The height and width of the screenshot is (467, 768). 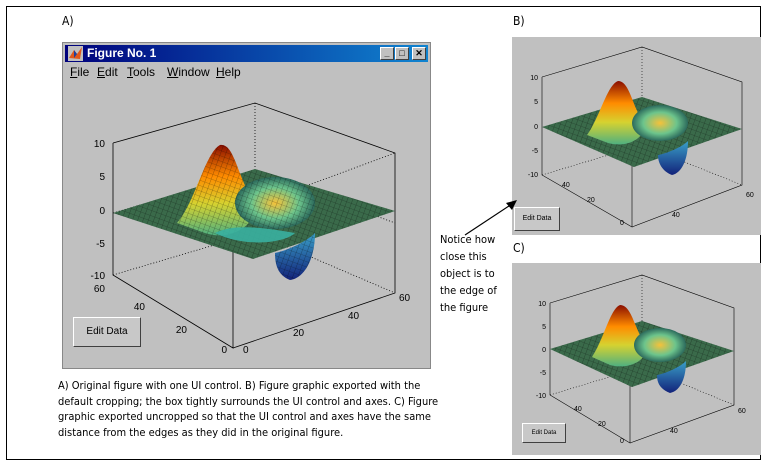 I want to click on surface-axes-cropped: 10 5 0 -5 -10 40 20 0 40 60, so click(x=641, y=137).